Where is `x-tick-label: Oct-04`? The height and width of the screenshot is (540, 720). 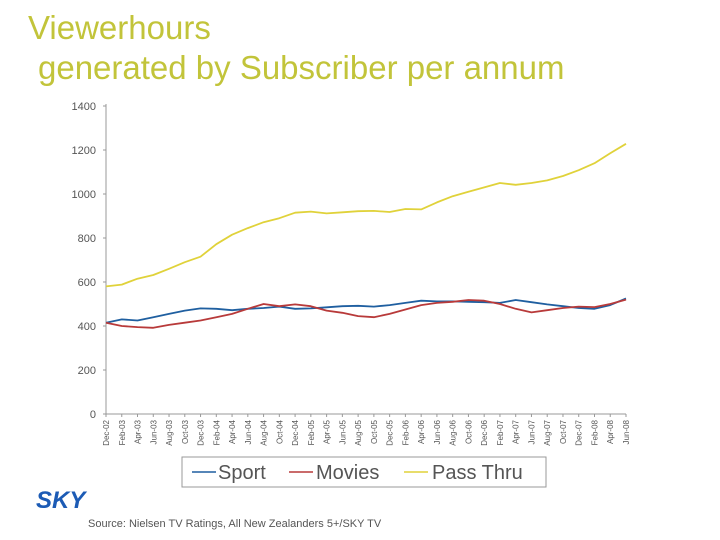
x-tick-label: Oct-04 is located at coordinates (279, 431).